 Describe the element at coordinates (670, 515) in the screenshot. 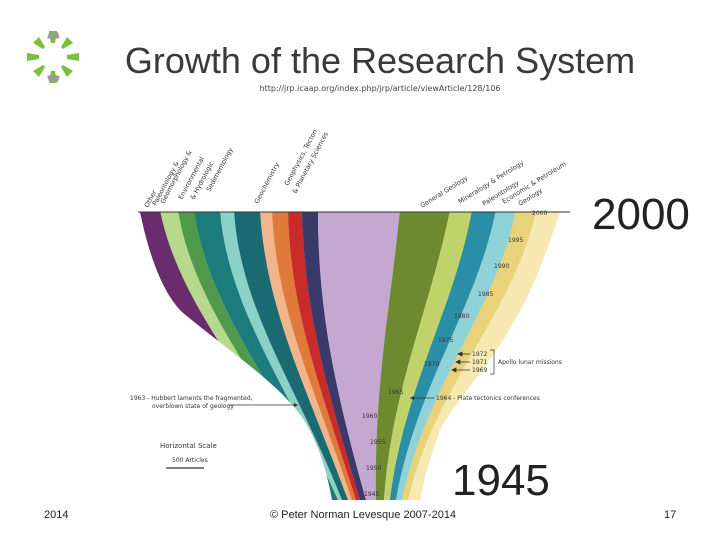

I see `page-number: 17` at that location.